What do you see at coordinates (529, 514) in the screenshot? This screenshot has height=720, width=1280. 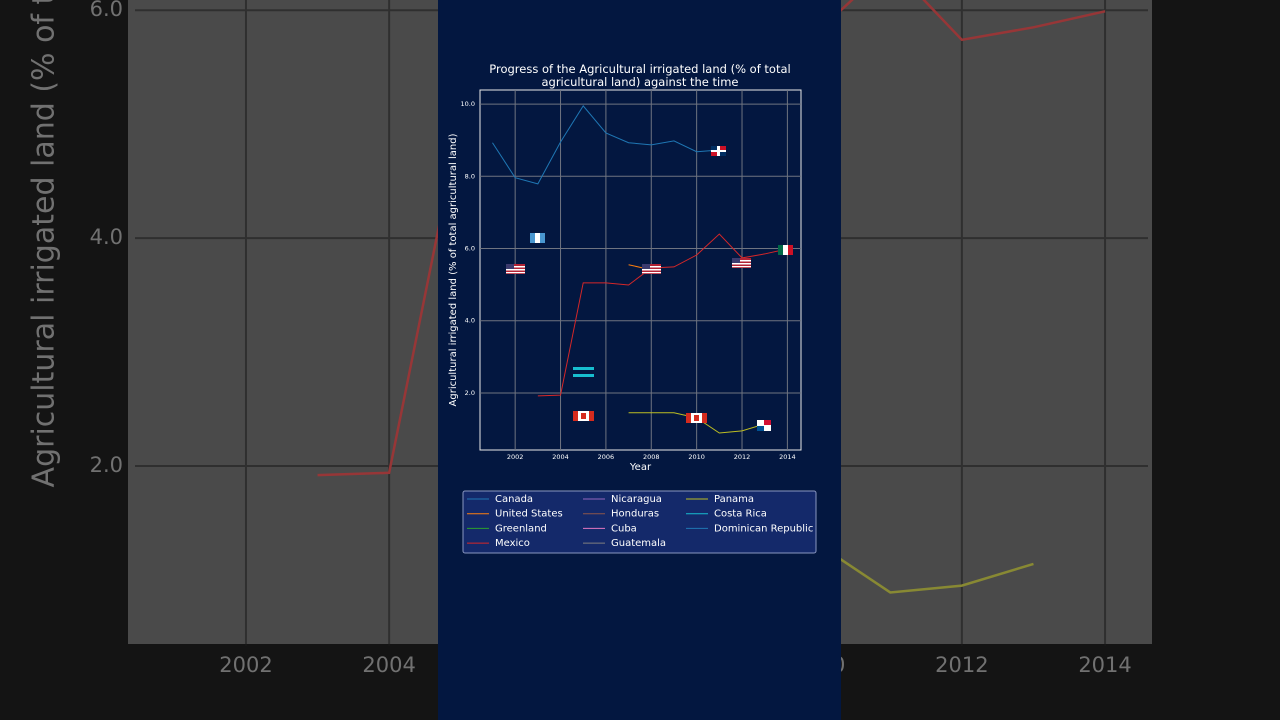 I see `legend-label: United States` at bounding box center [529, 514].